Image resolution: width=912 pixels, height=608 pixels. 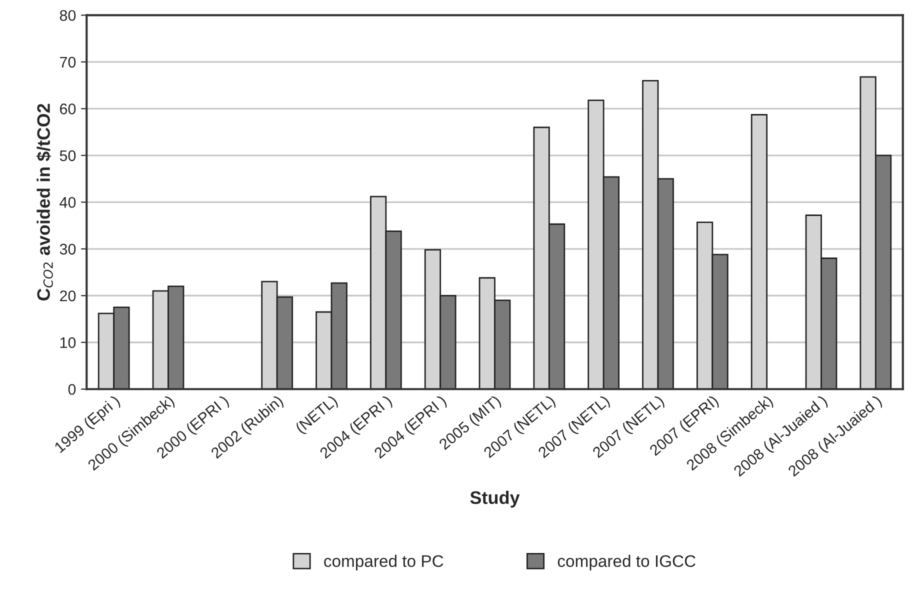 What do you see at coordinates (384, 562) in the screenshot?
I see `legend-label: compared to PC` at bounding box center [384, 562].